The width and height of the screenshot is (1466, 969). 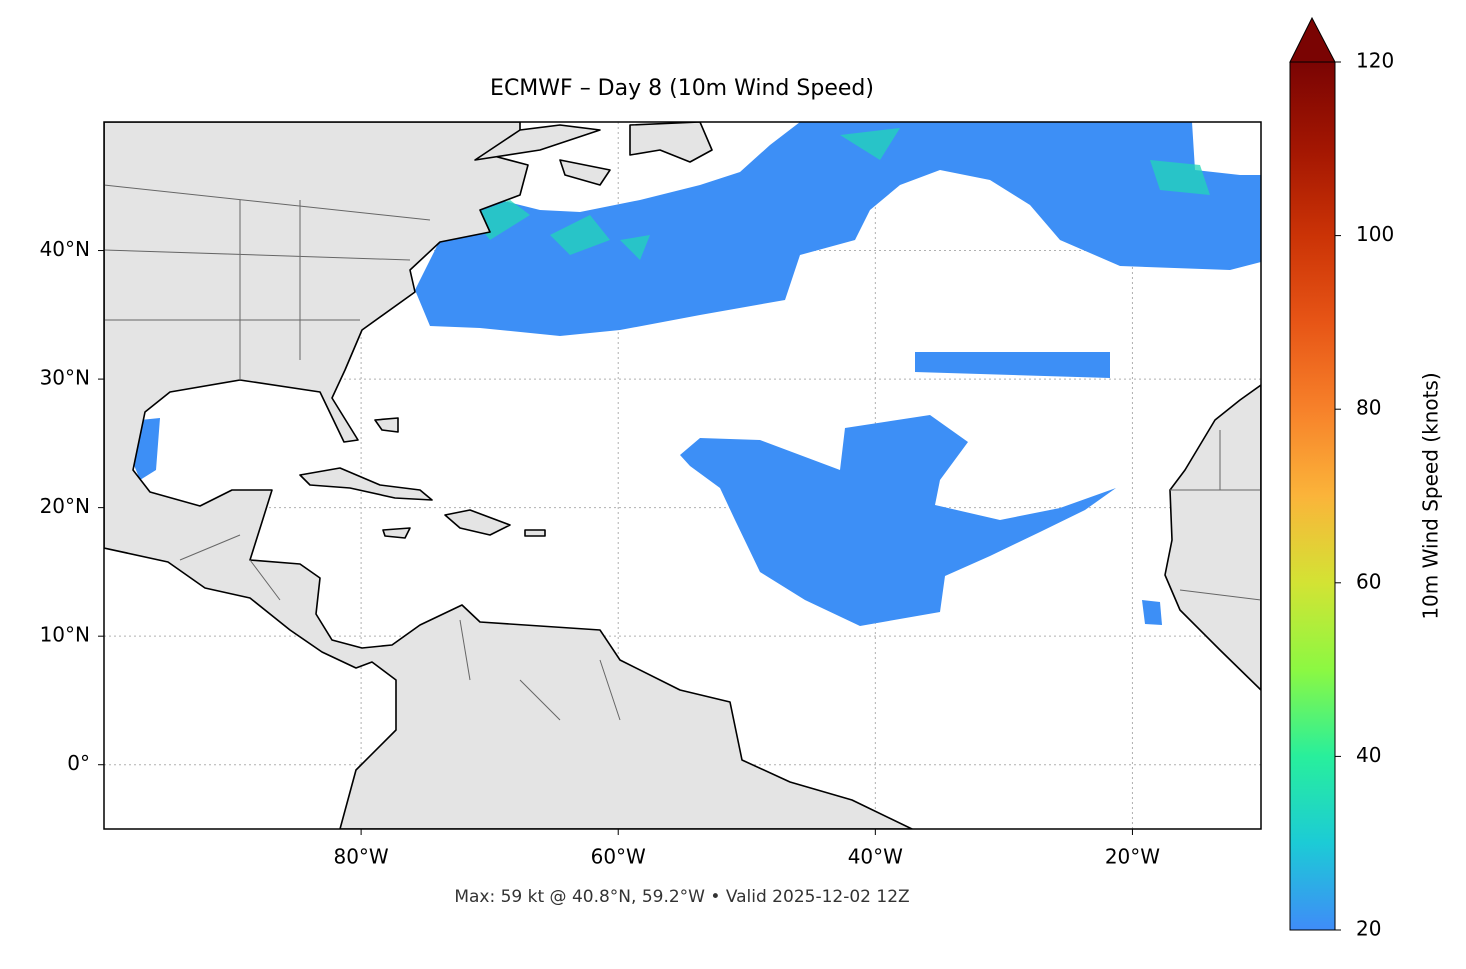 I want to click on colorbar-tick-label: 80, so click(x=1368, y=408).